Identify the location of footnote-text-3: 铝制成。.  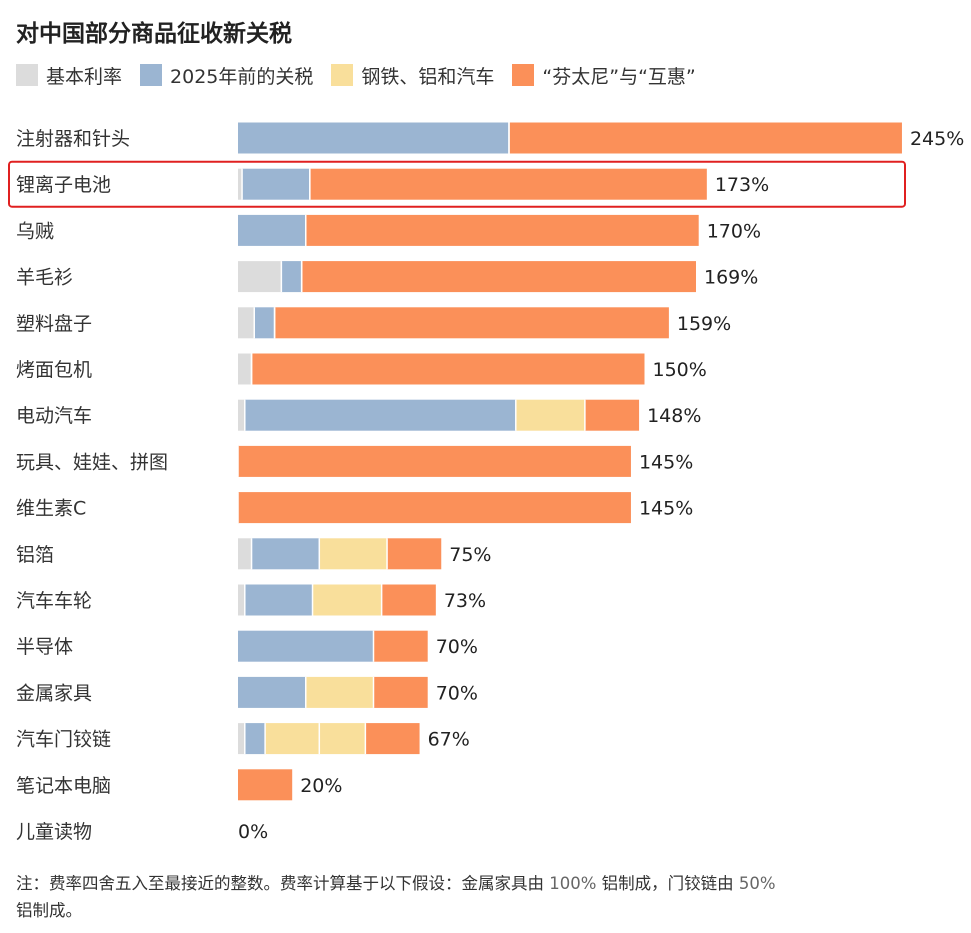
(49, 910).